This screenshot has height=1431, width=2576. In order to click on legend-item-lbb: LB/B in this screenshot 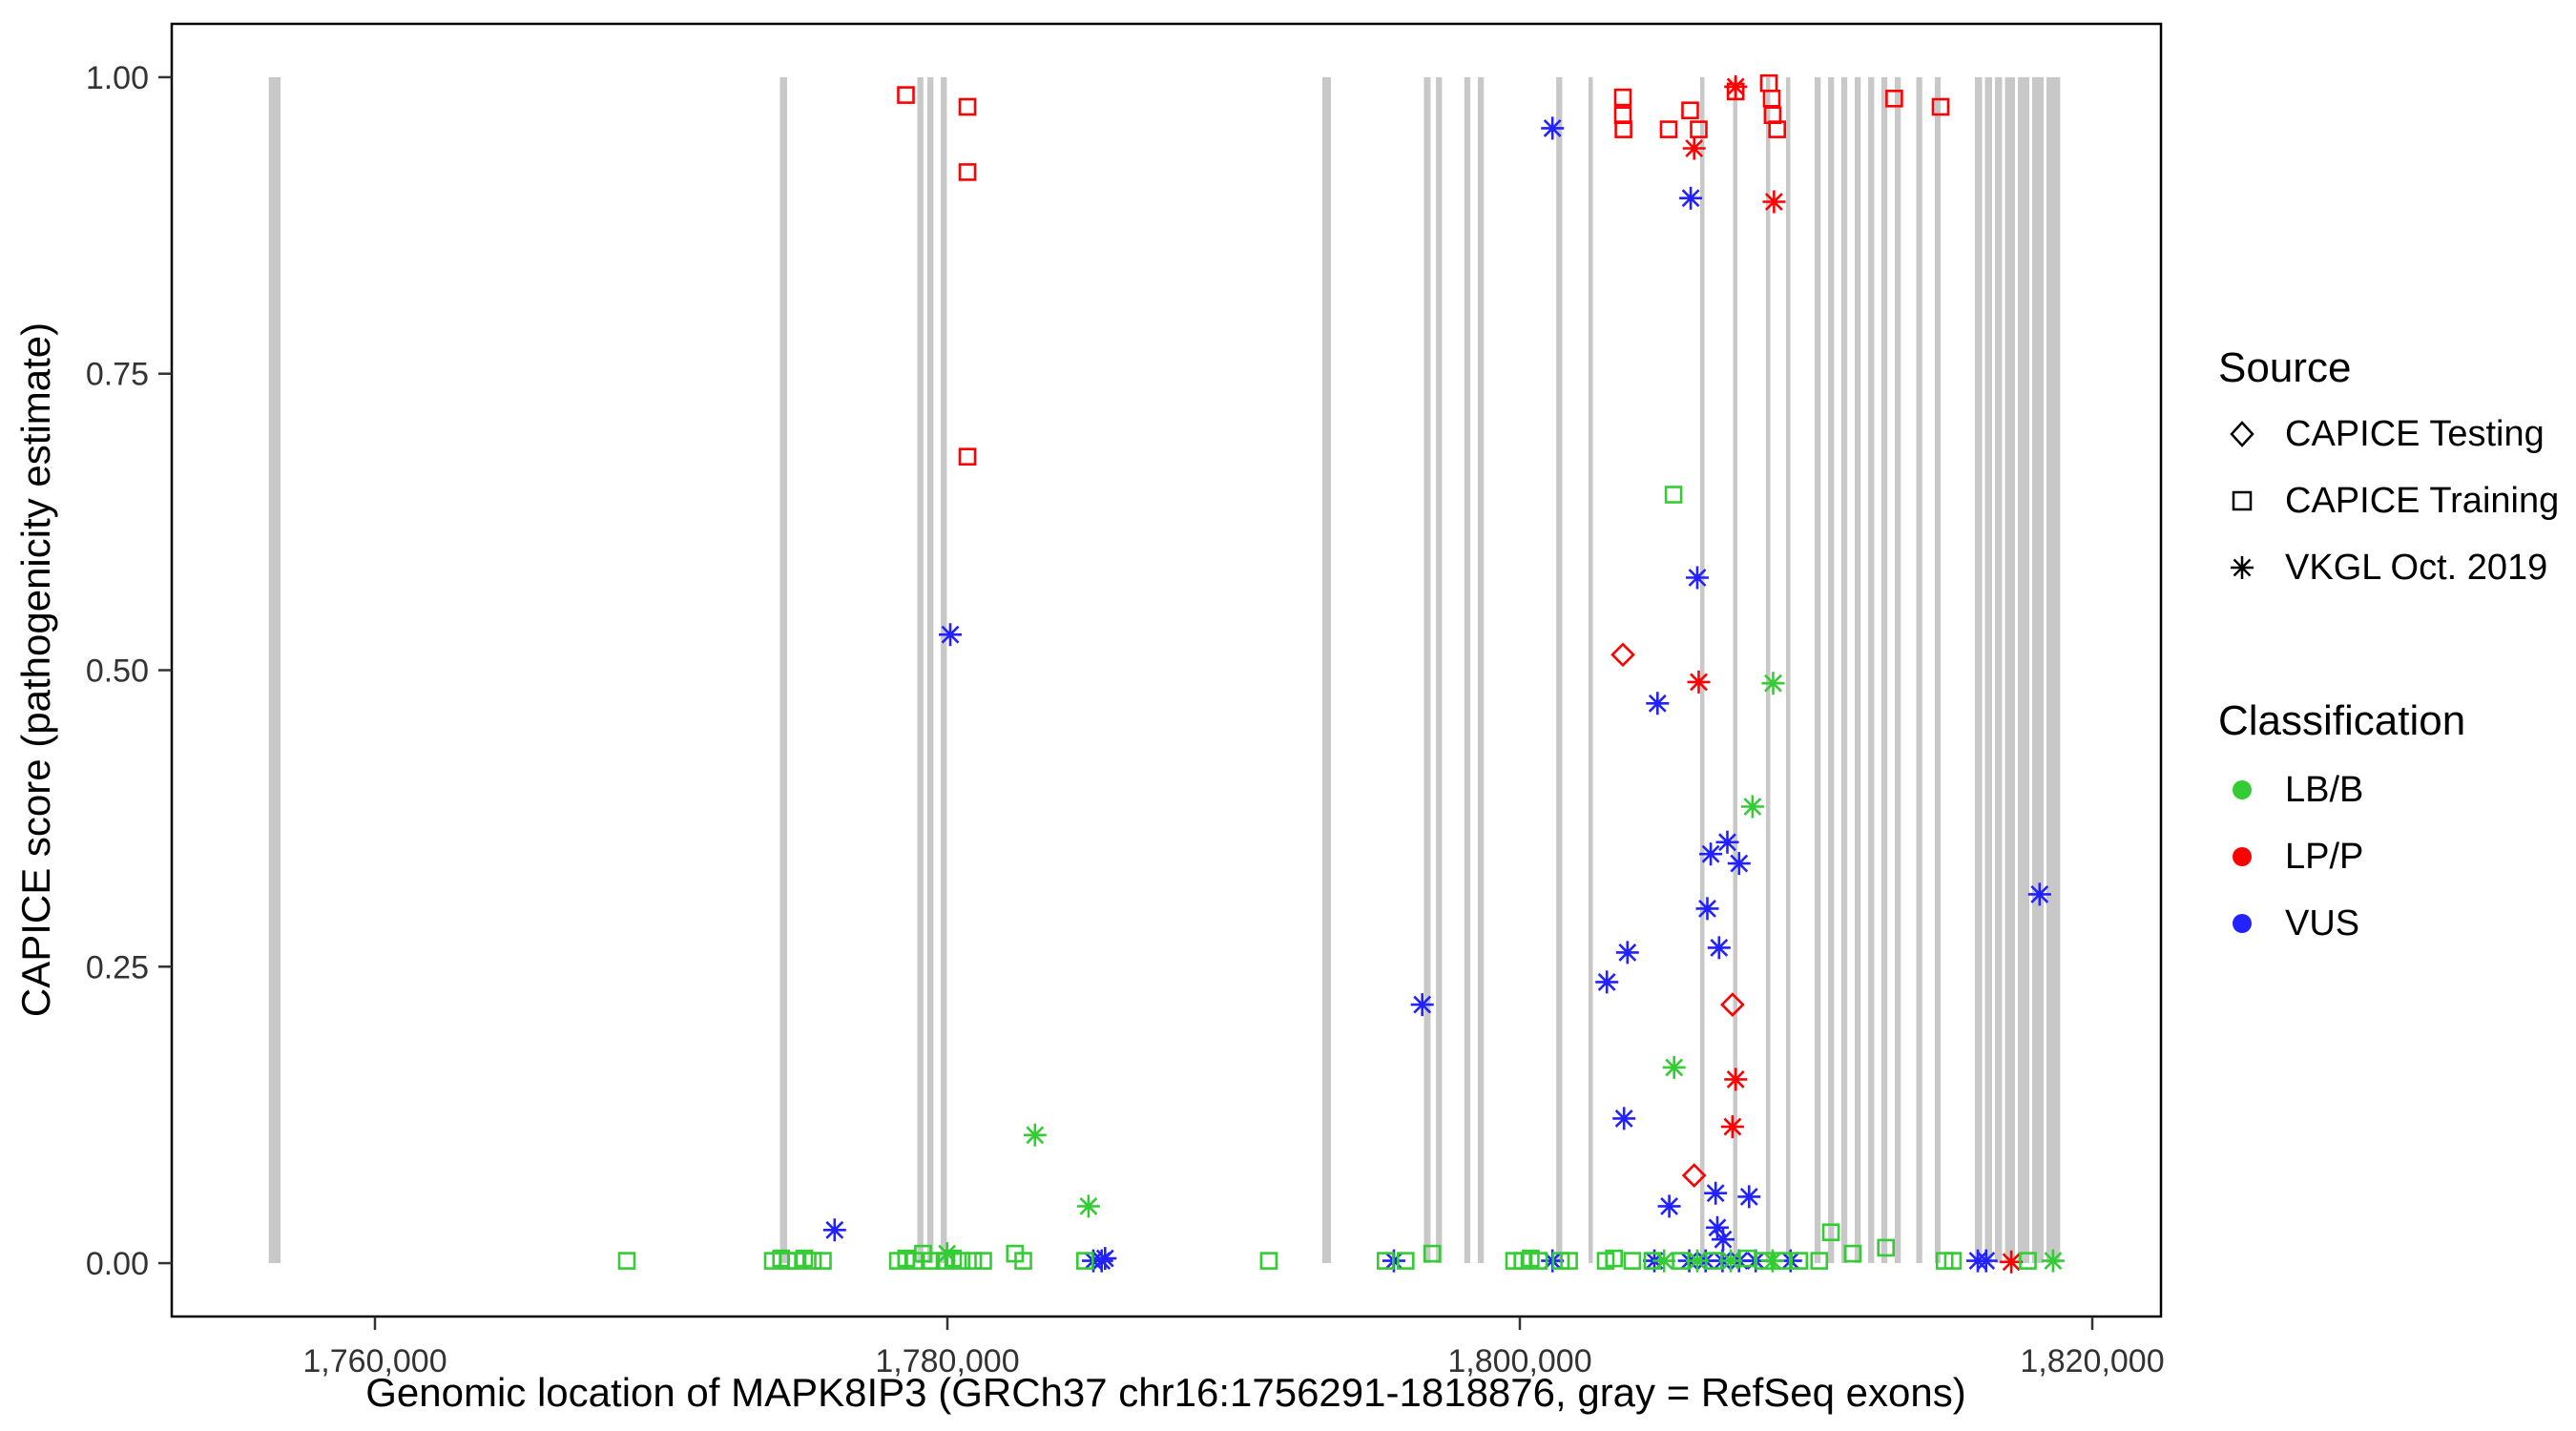, I will do `click(2324, 790)`.